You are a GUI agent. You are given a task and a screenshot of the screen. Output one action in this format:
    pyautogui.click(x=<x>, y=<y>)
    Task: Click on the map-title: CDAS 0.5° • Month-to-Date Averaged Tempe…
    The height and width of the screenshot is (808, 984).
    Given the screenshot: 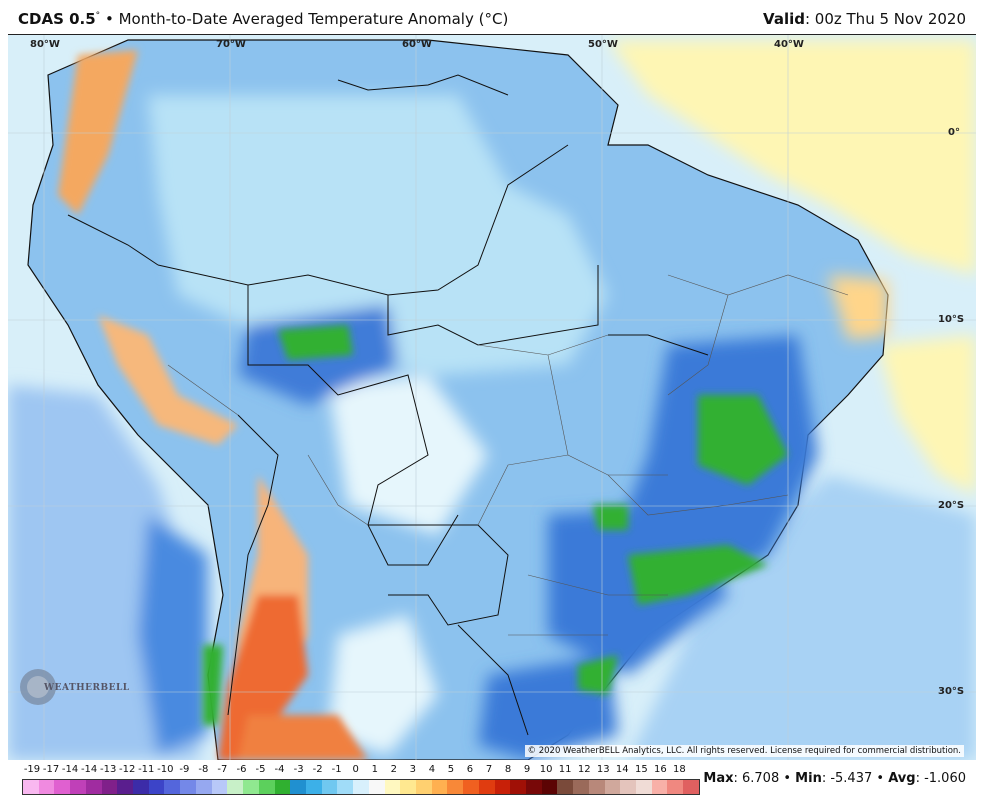 What is the action you would take?
    pyautogui.click(x=263, y=19)
    